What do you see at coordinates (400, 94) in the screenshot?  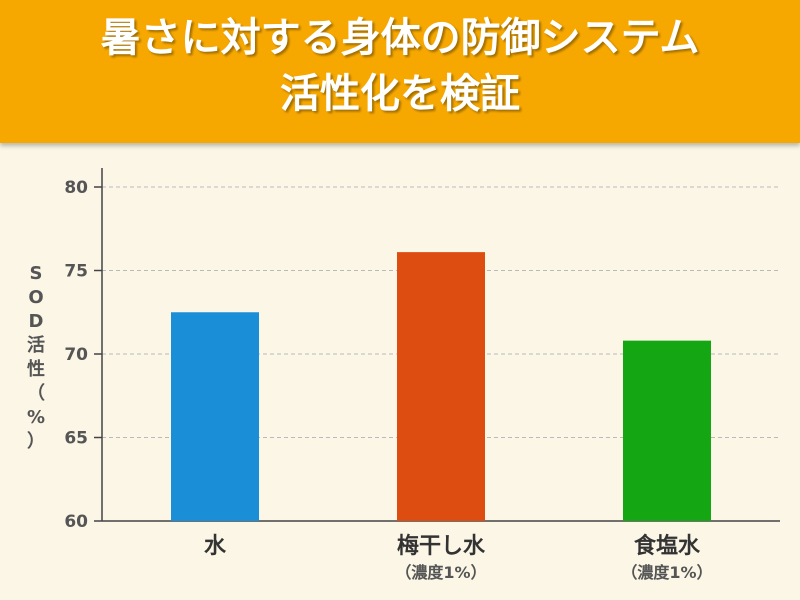 I see `page-title-line-2: 活性化を検証` at bounding box center [400, 94].